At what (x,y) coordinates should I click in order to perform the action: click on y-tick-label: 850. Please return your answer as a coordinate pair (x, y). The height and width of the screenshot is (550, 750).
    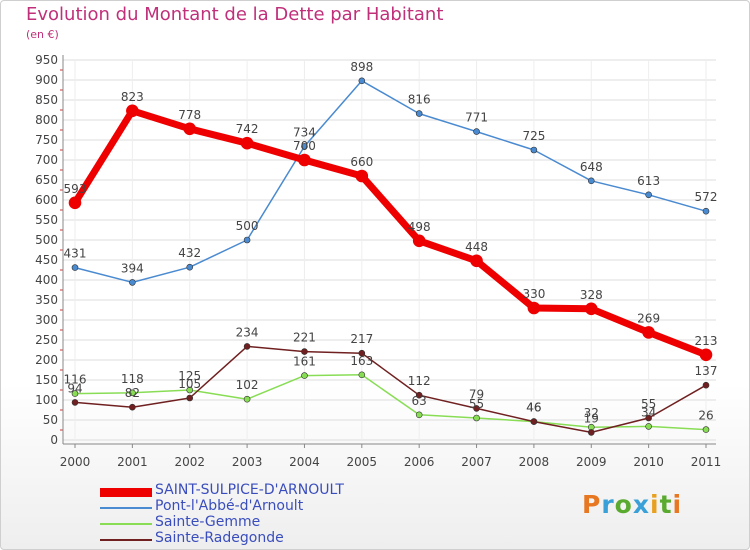
    Looking at the image, I should click on (46, 100).